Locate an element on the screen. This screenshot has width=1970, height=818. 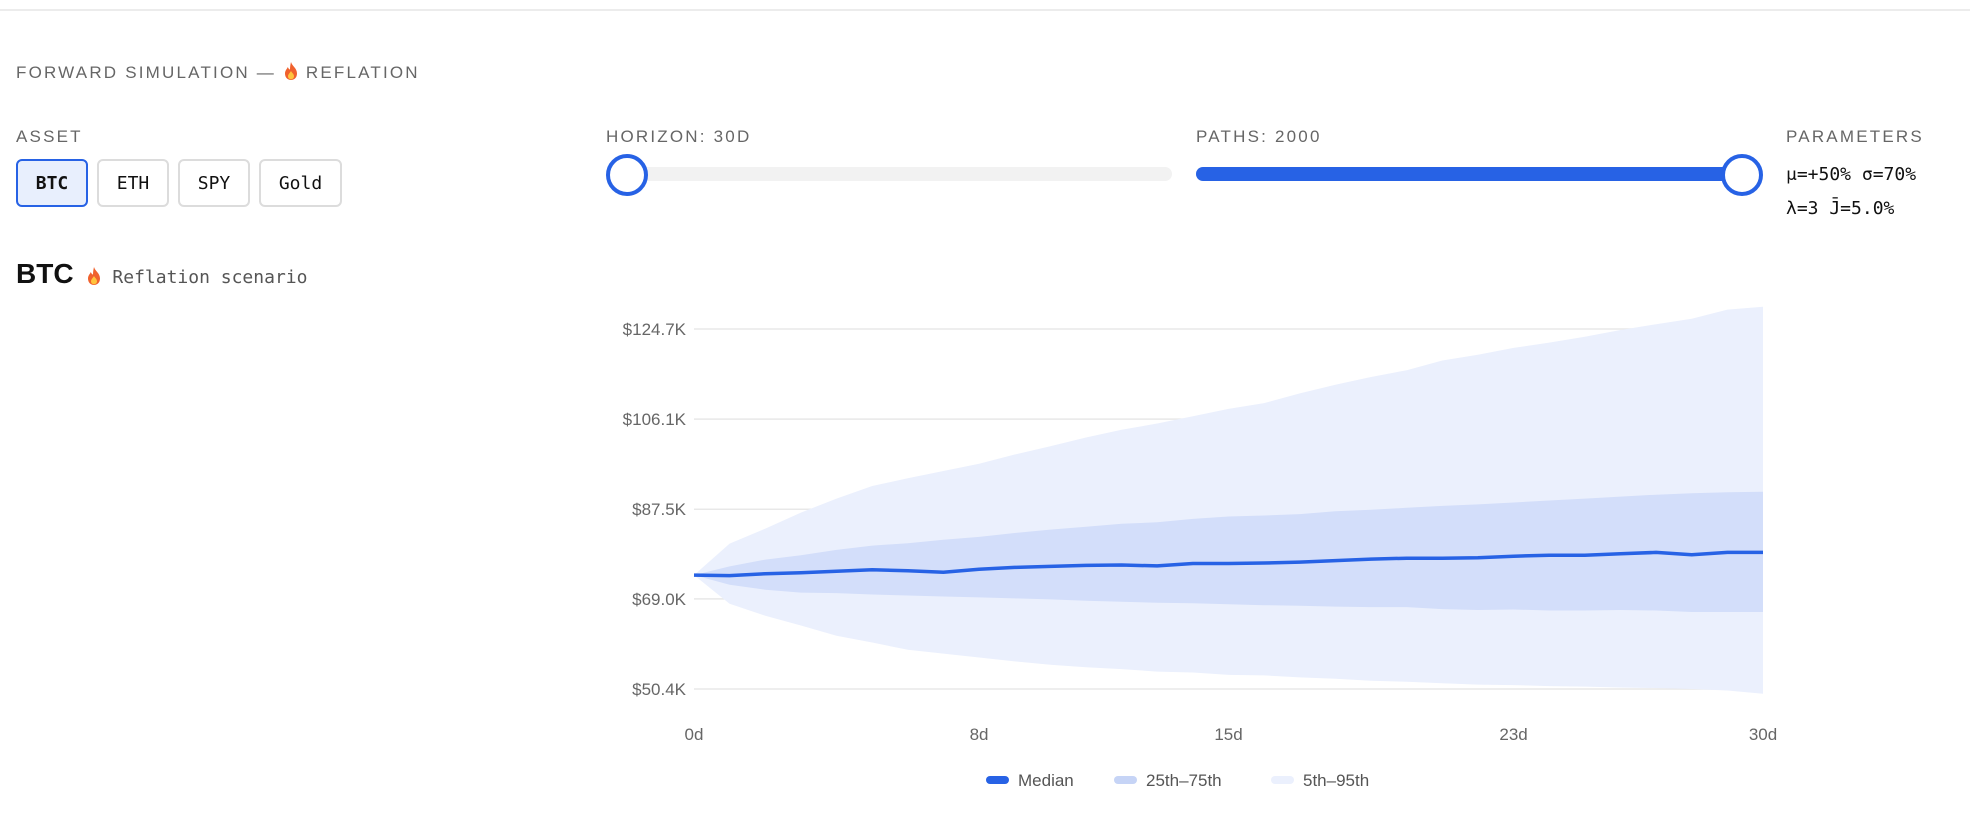
band-25th-75th is located at coordinates (1228, 551).